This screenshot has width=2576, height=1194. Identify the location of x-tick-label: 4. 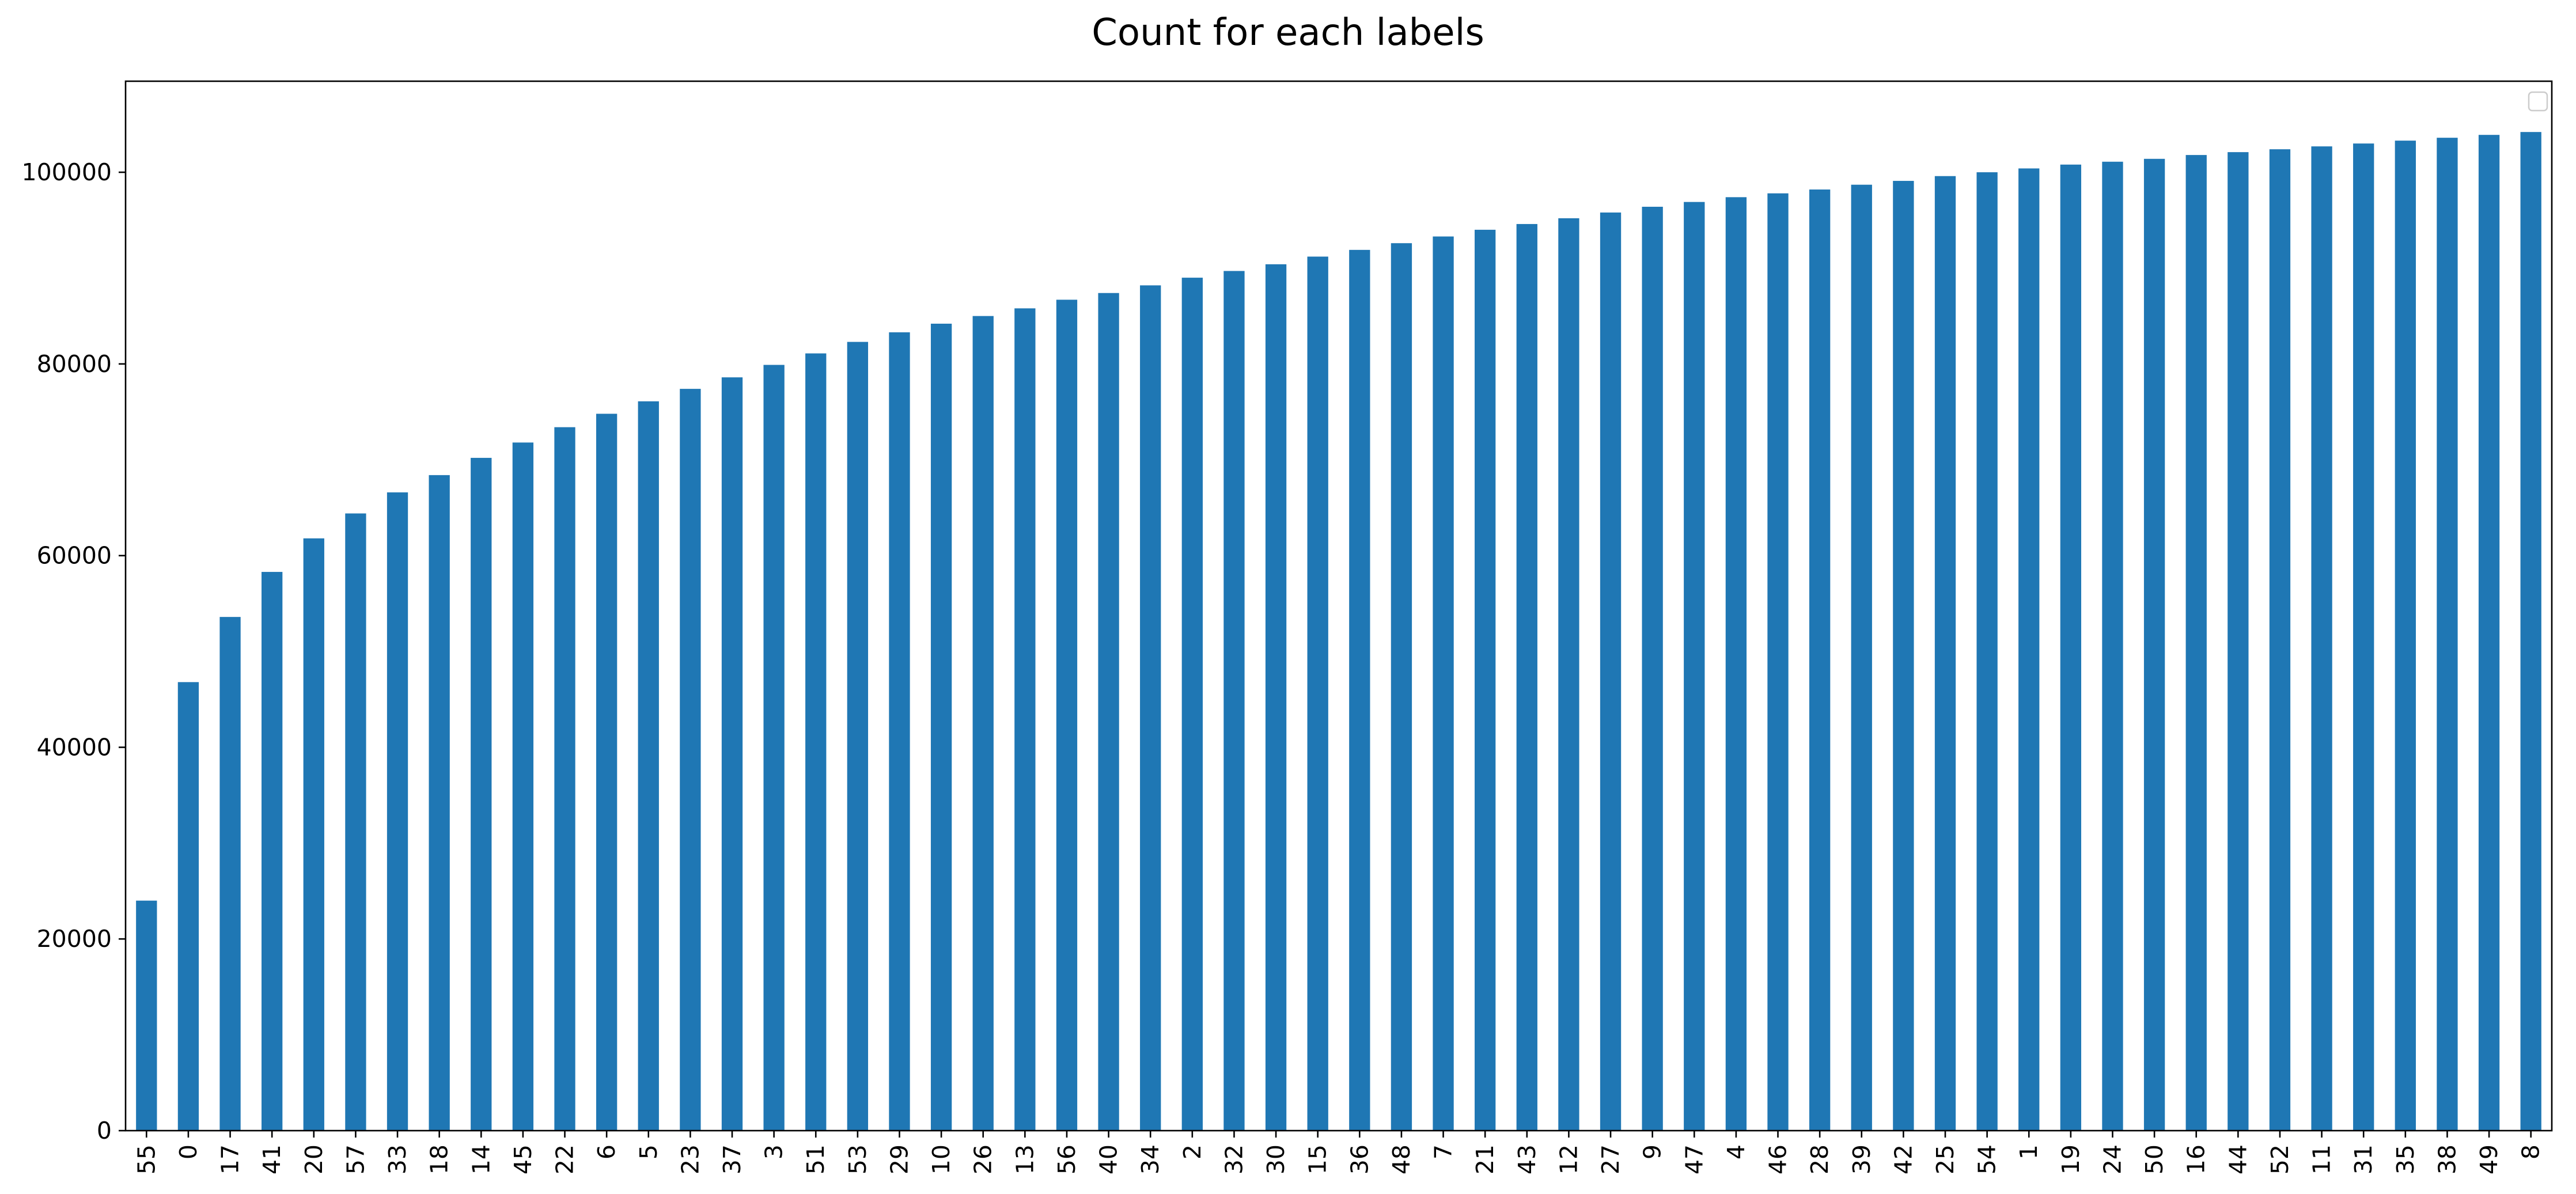
(1736, 1151).